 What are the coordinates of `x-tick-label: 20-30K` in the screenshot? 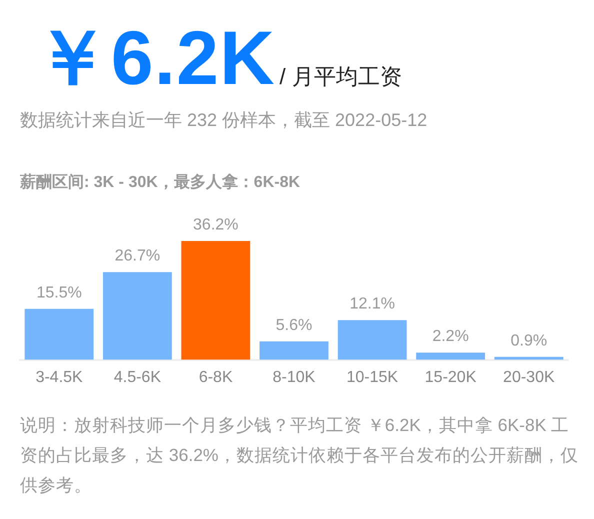 It's located at (529, 377).